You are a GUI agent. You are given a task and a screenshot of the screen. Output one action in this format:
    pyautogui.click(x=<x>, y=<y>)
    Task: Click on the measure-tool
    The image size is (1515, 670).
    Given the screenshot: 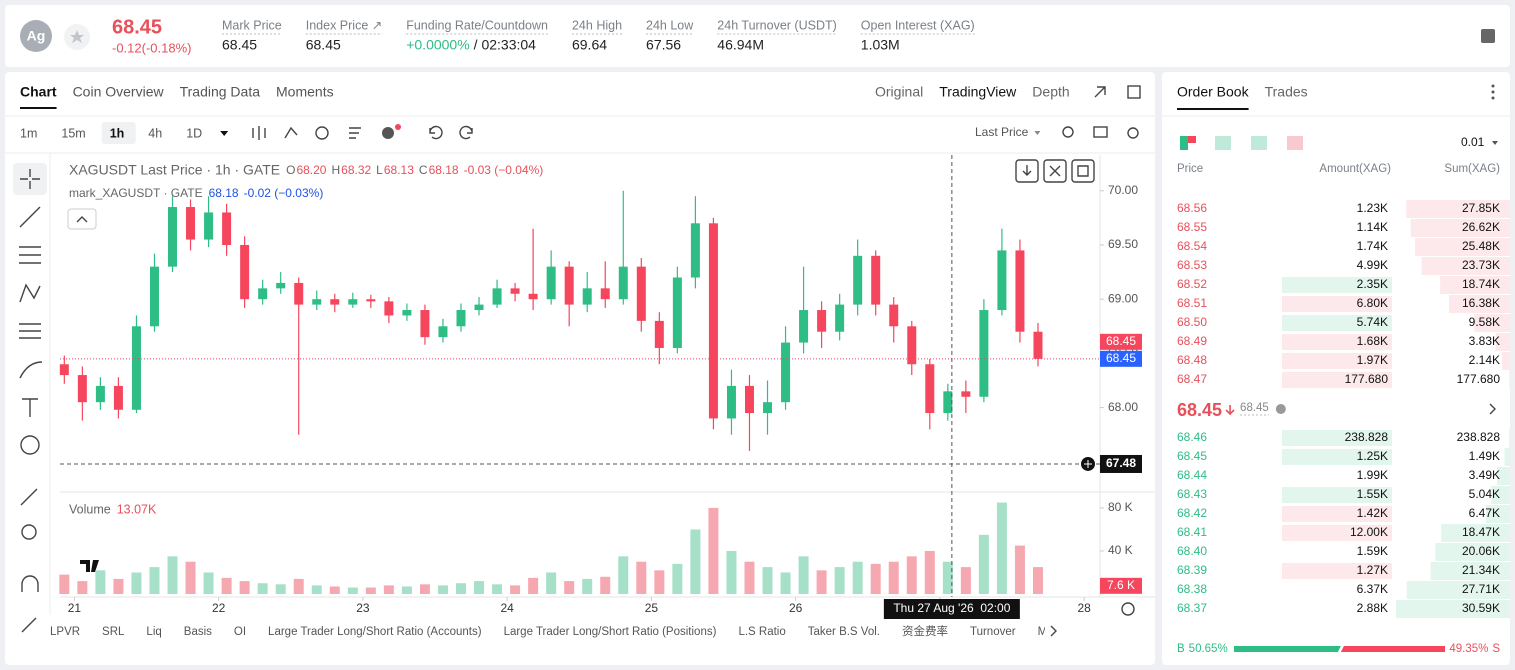 What is the action you would take?
    pyautogui.click(x=30, y=331)
    